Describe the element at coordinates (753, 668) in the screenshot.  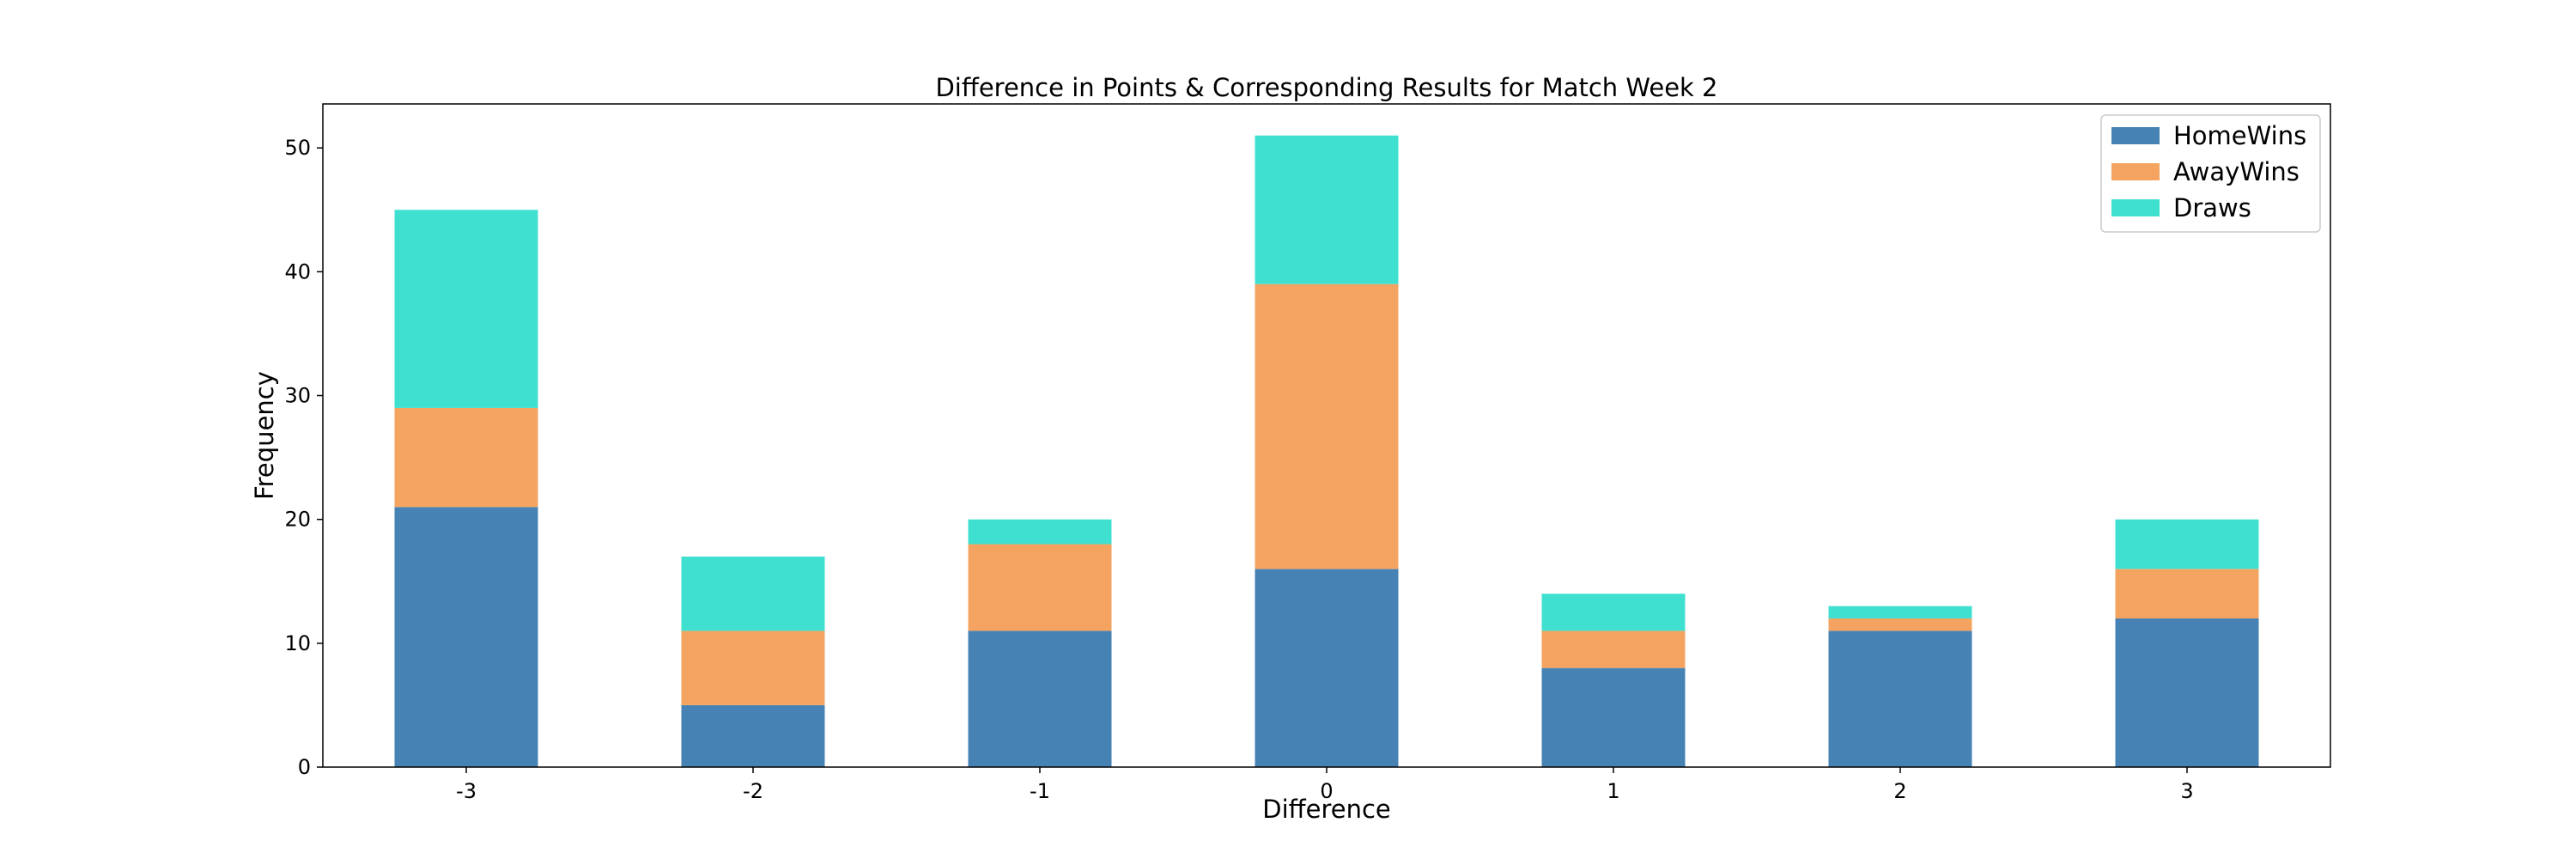
I see `bar-awaywins--2` at that location.